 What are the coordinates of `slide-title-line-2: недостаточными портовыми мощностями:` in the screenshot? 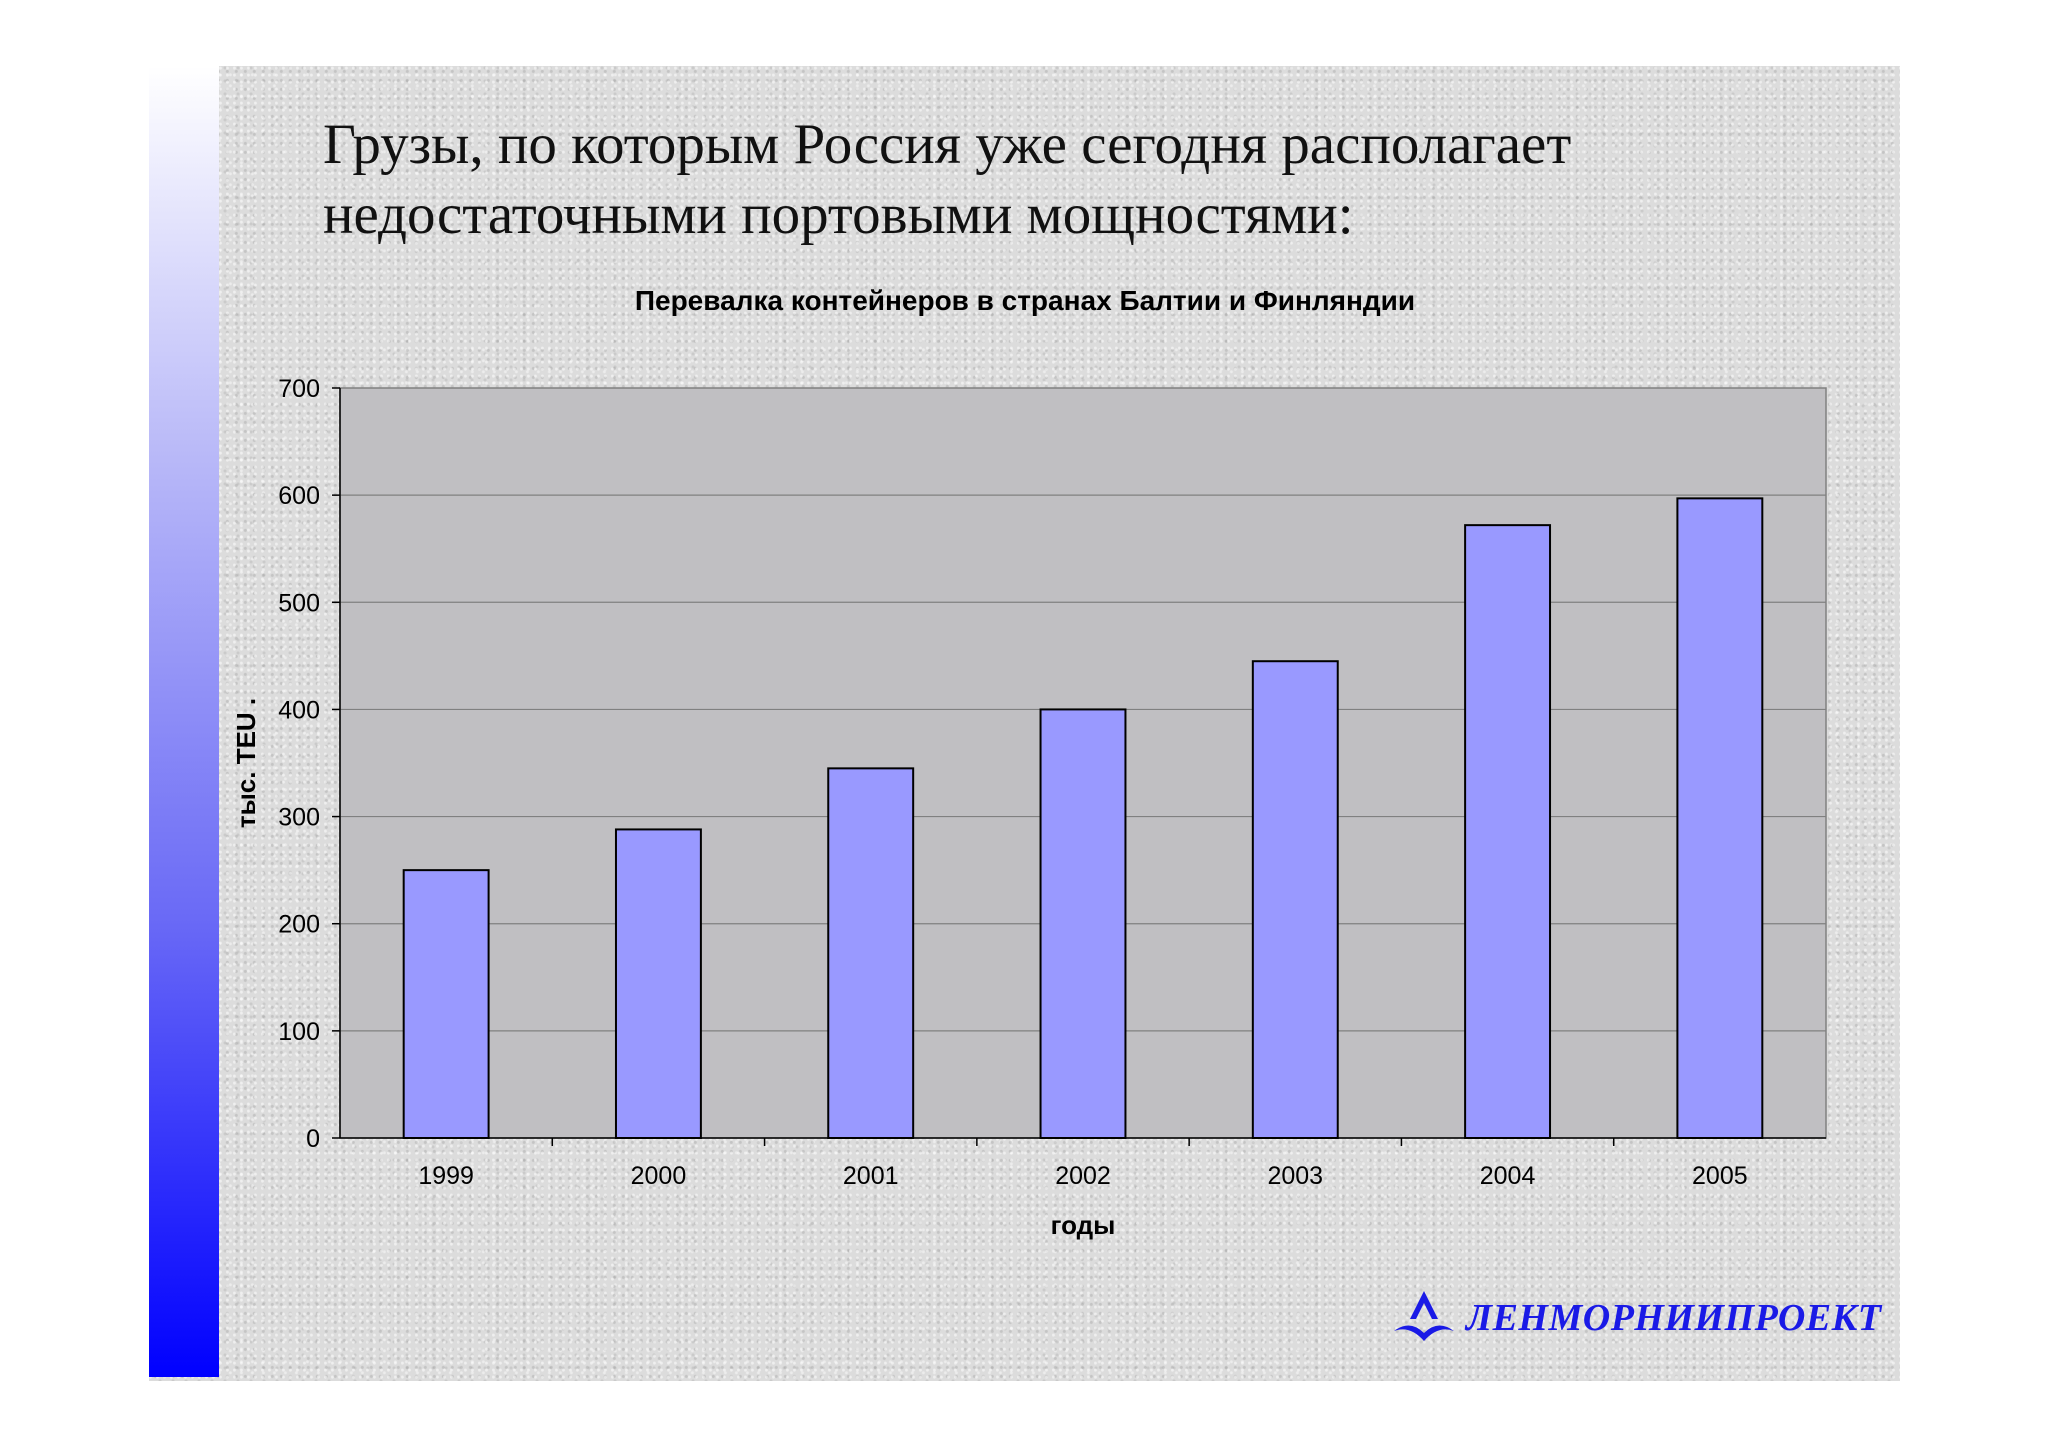 It's located at (838, 214).